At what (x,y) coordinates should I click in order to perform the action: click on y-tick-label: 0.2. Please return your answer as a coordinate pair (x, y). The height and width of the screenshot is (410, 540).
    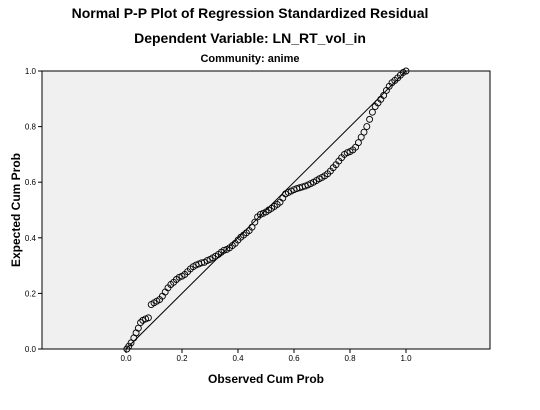
    Looking at the image, I should click on (31, 293).